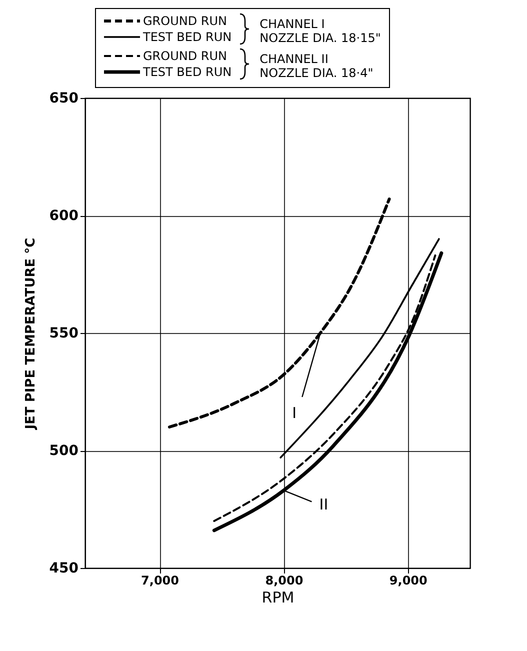 This screenshot has height=651, width=527. I want to click on text: NOZZLE DIA. 18·15", so click(320, 37).